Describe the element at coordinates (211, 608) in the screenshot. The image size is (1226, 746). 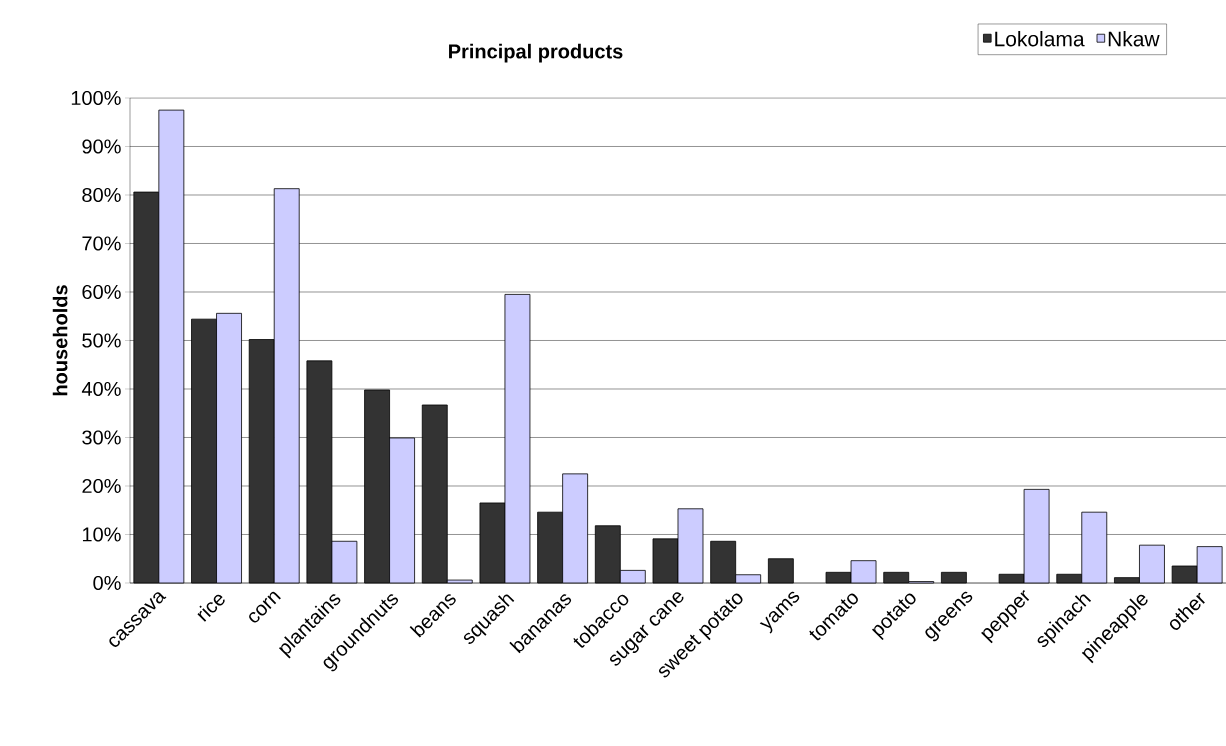
I see `x-tick-label: rice` at that location.